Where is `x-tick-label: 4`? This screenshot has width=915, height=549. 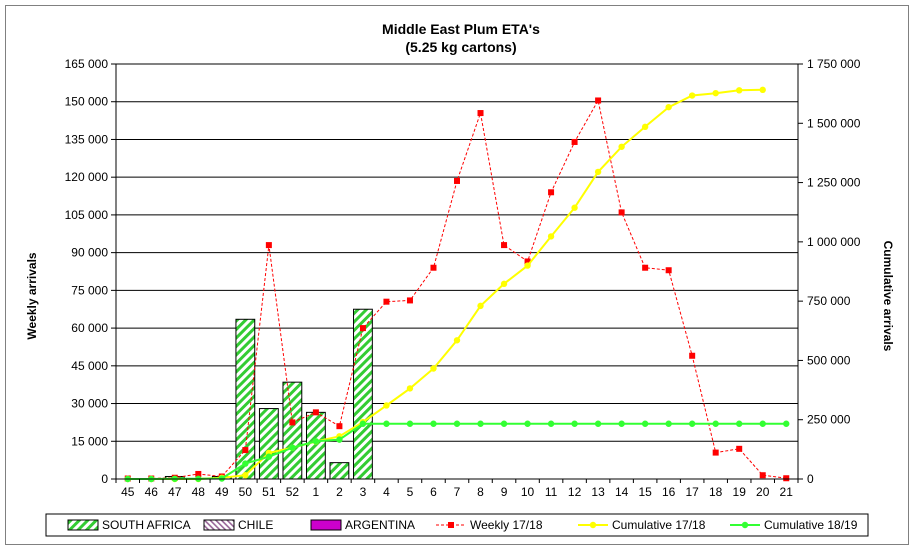
x-tick-label: 4 is located at coordinates (386, 492).